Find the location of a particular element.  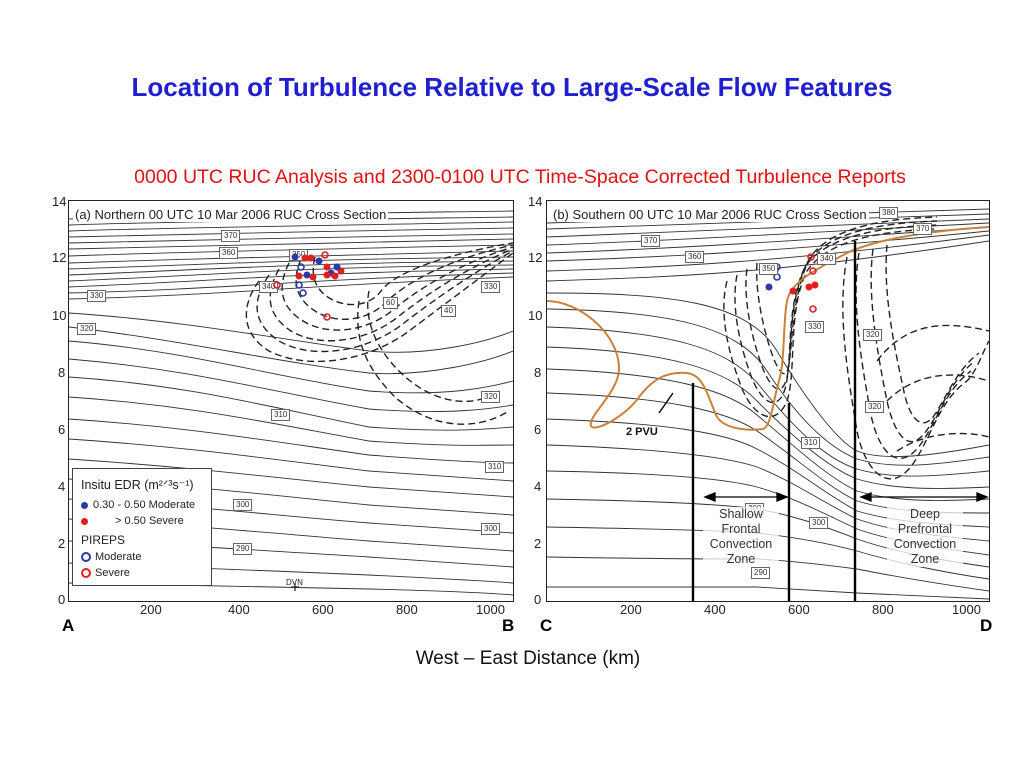

deep-prefrontal-convection-zone-label: Deep Prefrontal Convection Zone is located at coordinates (925, 537).